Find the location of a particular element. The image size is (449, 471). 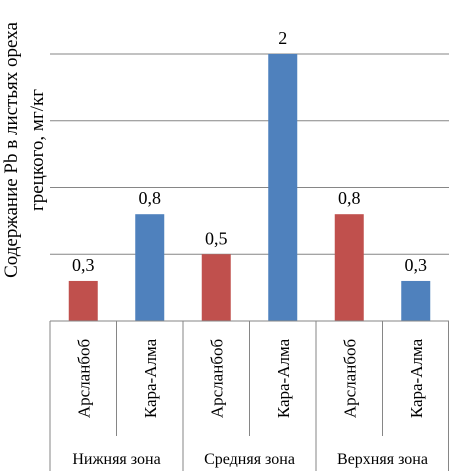

group-label: Средняя зона is located at coordinates (249, 459).